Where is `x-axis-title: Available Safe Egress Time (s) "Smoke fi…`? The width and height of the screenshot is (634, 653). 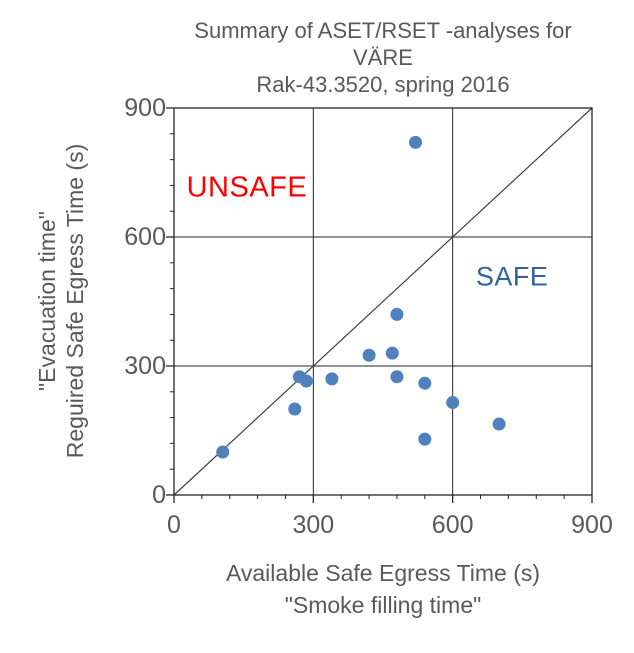 x-axis-title: Available Safe Egress Time (s) "Smoke fi… is located at coordinates (383, 589).